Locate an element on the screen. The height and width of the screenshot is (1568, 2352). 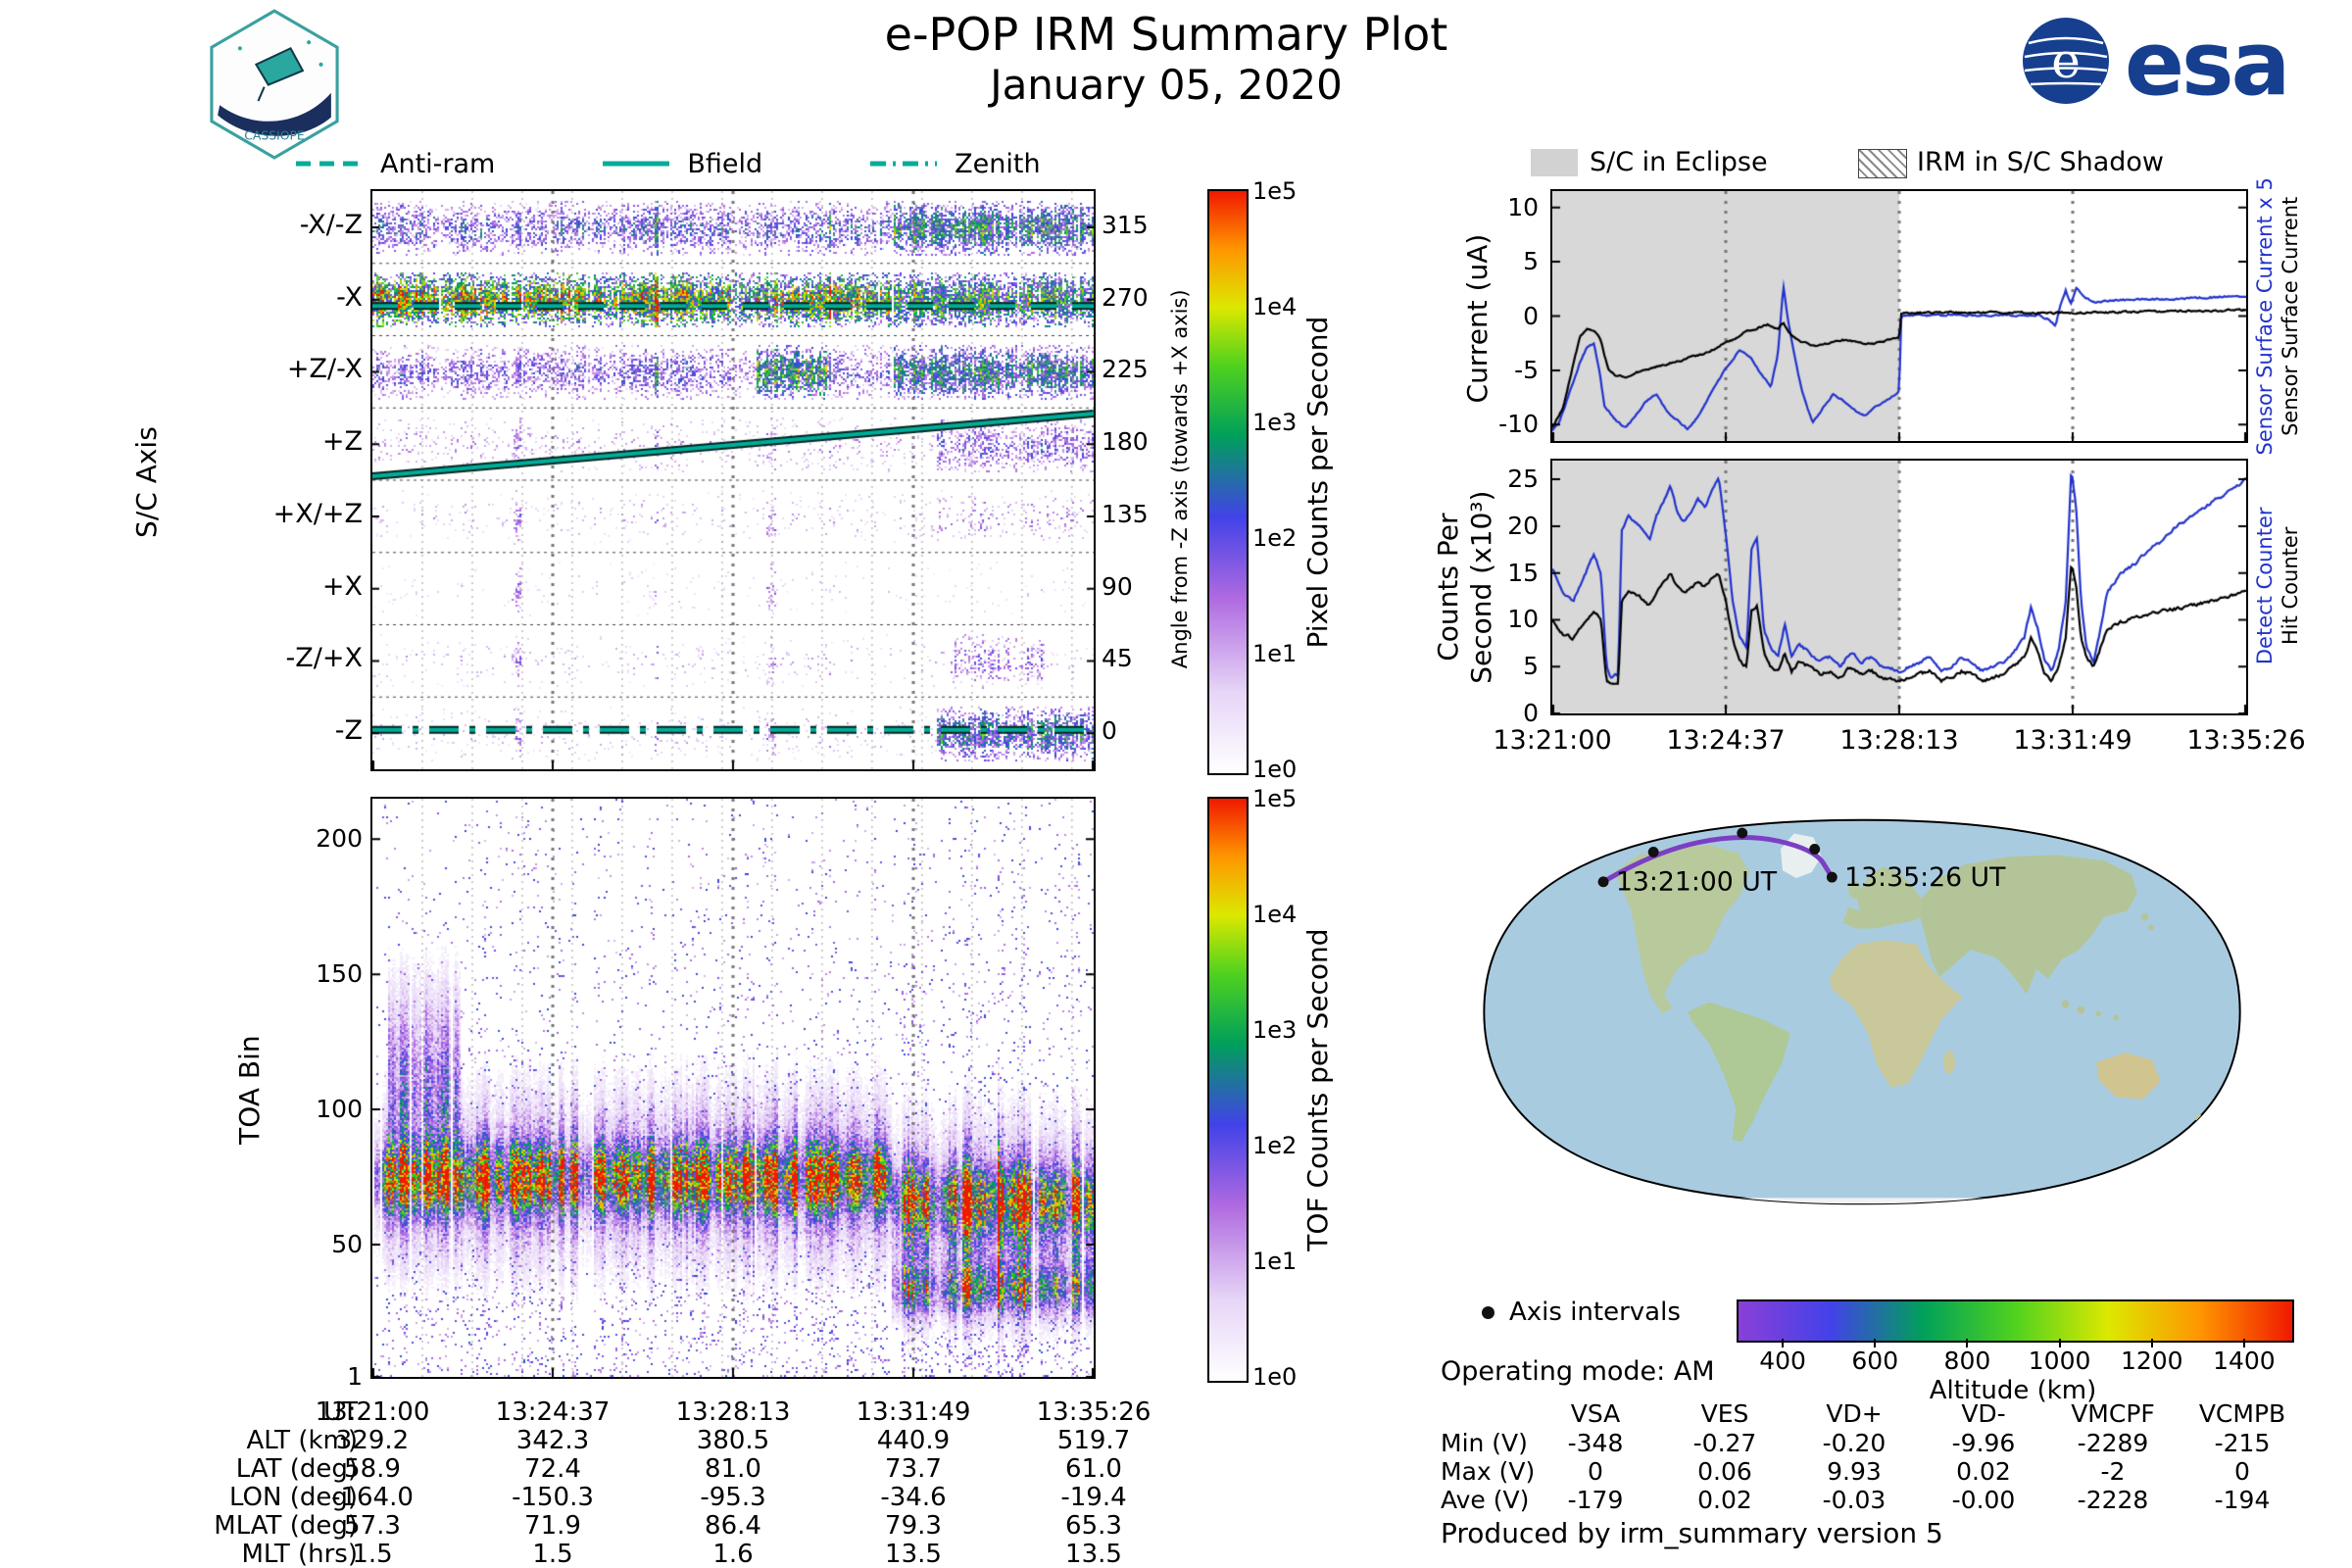
line-ytick-label: -5 is located at coordinates (1526, 369).